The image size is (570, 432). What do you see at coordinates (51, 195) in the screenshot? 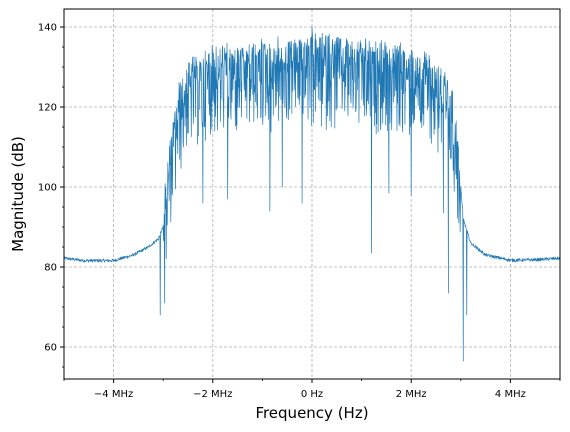
I see `y-axis: 60 80 100 120 140` at bounding box center [51, 195].